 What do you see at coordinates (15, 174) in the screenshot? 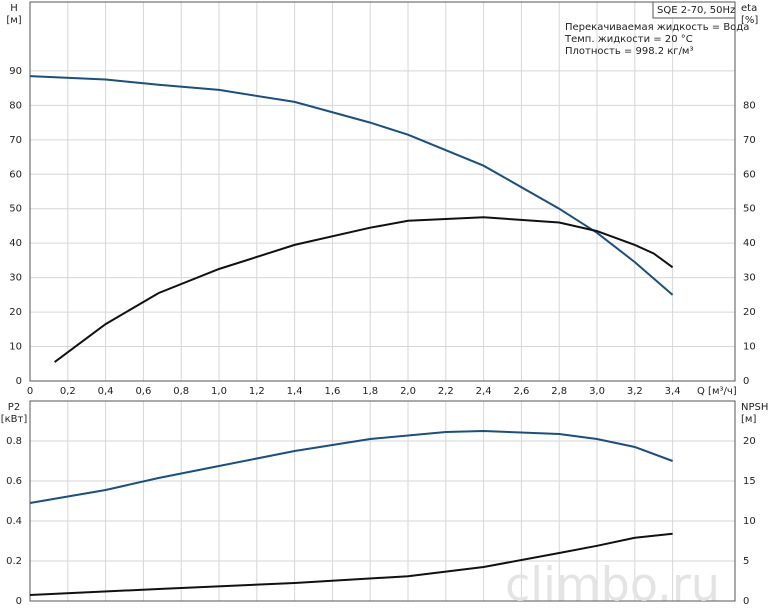
I see `y-tick-label: 60` at bounding box center [15, 174].